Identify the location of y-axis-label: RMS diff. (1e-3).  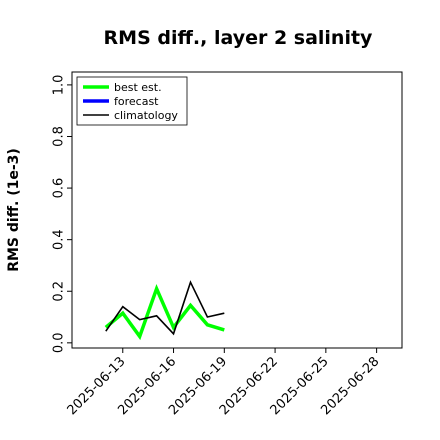
(14, 210).